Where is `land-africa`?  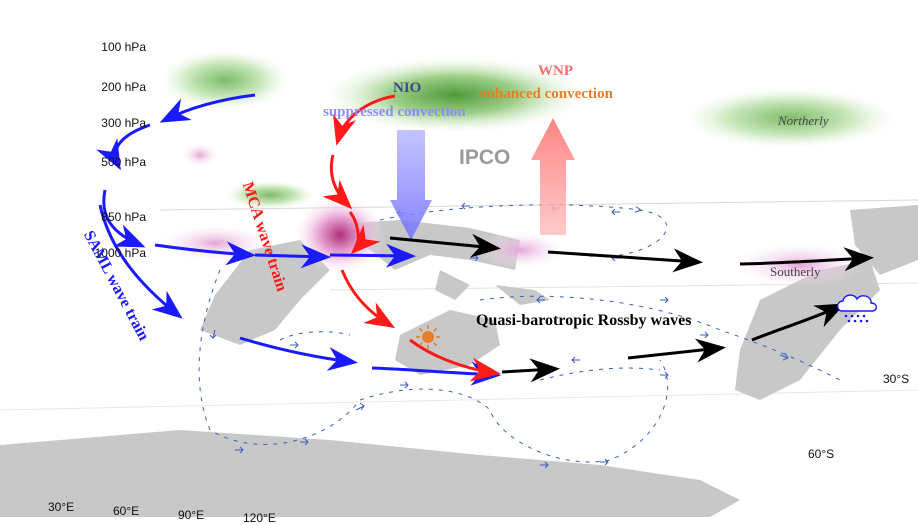 land-africa is located at coordinates (265, 292).